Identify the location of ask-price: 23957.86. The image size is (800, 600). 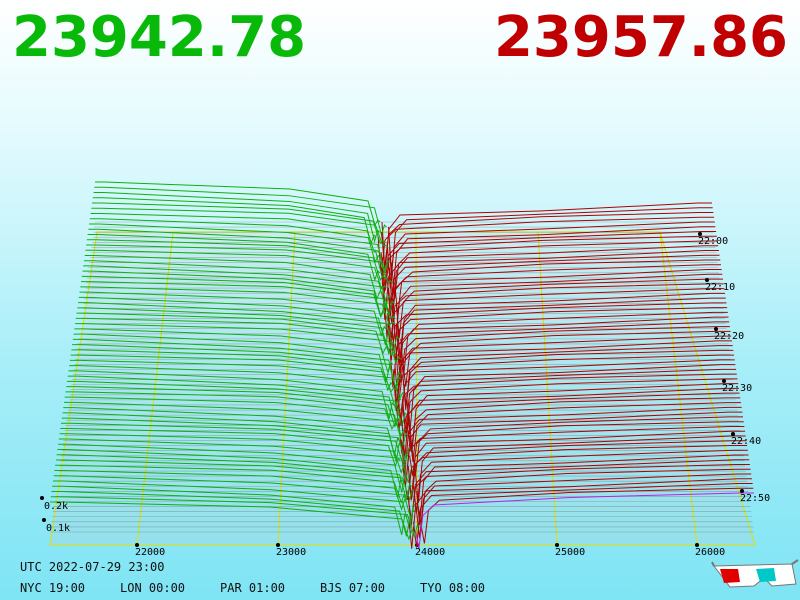
(640, 37).